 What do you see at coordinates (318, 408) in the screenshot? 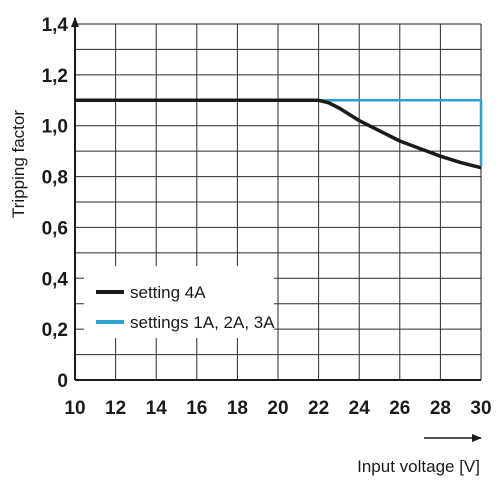
I see `x-tick-label: 22` at bounding box center [318, 408].